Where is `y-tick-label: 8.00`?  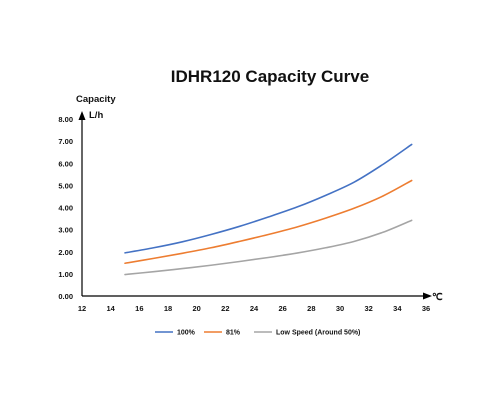 y-tick-label: 8.00 is located at coordinates (65, 119).